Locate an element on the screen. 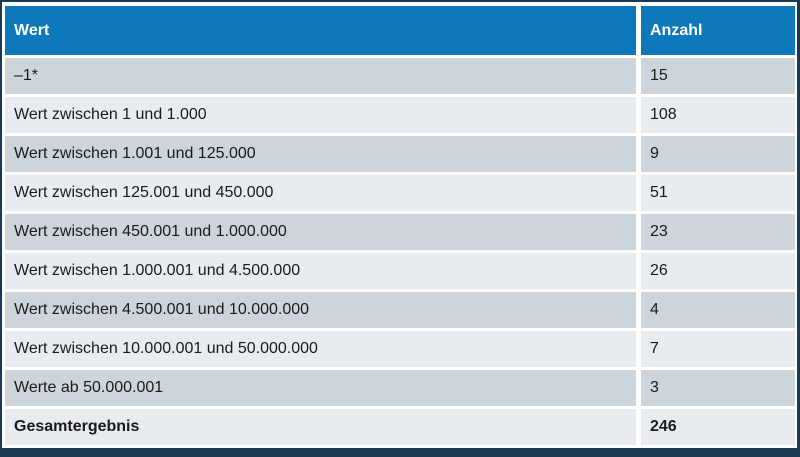  table-row: Wert zwischen 4.500.001 und 10.000.000 4 is located at coordinates (400, 310).